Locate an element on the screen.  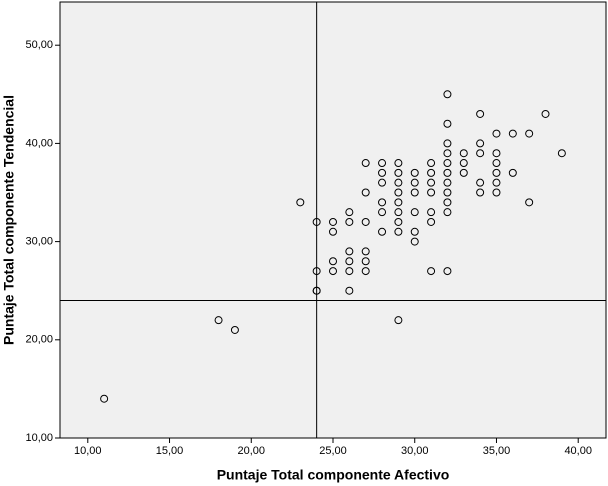
x-tick-label: 15,00 is located at coordinates (170, 451).